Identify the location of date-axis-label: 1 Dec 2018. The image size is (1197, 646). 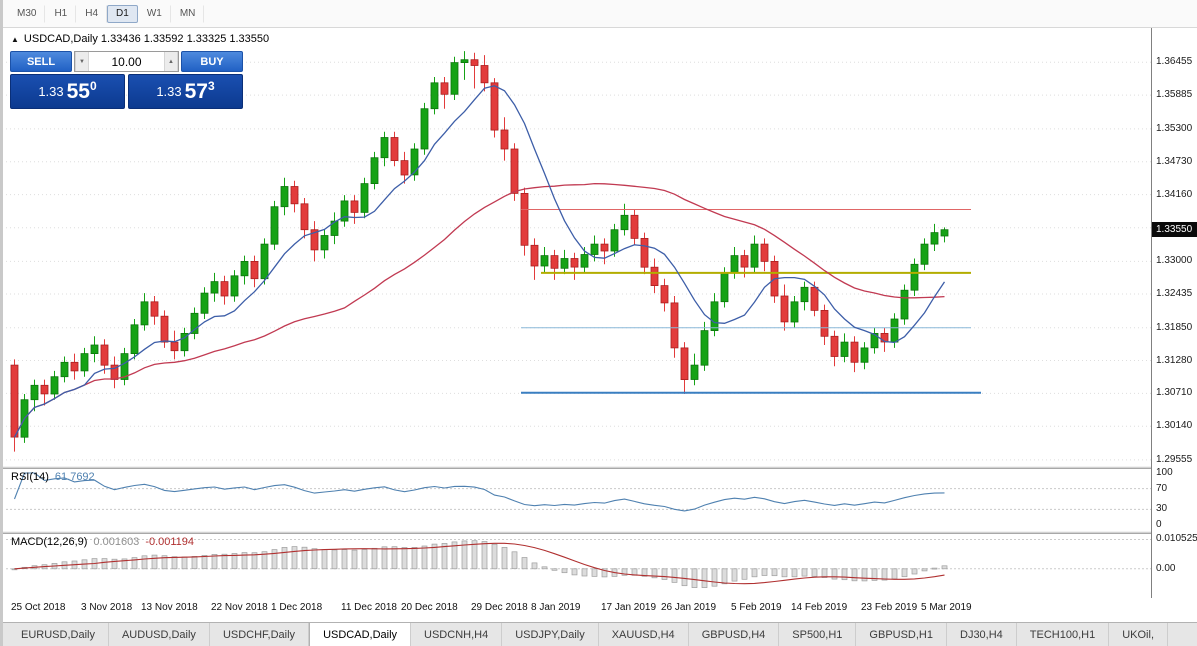
(297, 607).